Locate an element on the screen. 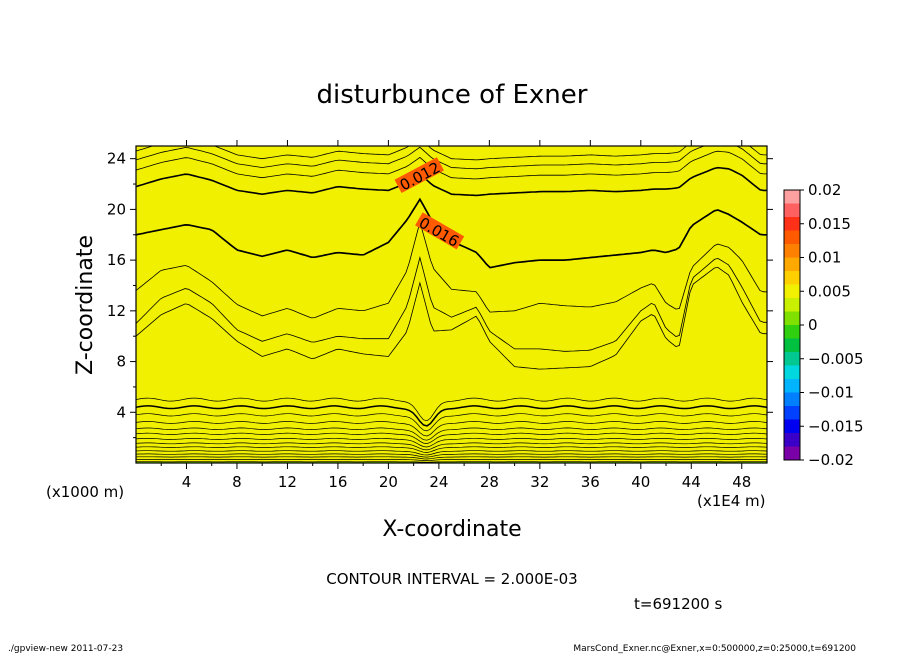 The width and height of the screenshot is (904, 654). x-tick-label: 8 is located at coordinates (237, 482).